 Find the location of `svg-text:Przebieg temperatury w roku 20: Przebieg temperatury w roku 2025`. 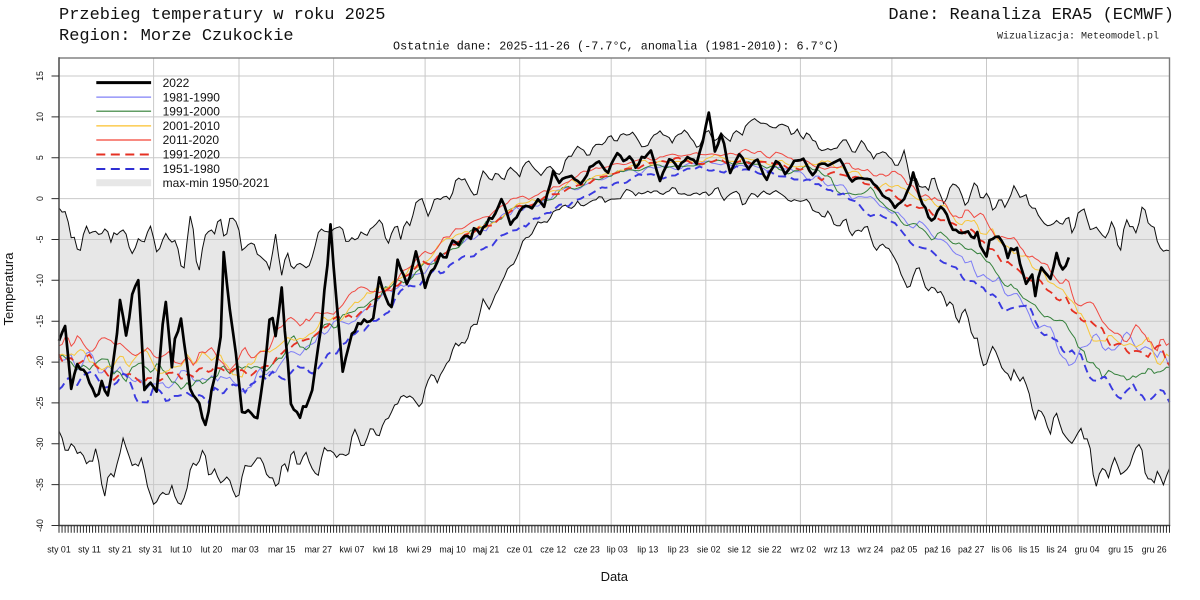

svg-text:Przebieg temperatury w roku 20: Przebieg temperatury w roku 2025 is located at coordinates (222, 15).